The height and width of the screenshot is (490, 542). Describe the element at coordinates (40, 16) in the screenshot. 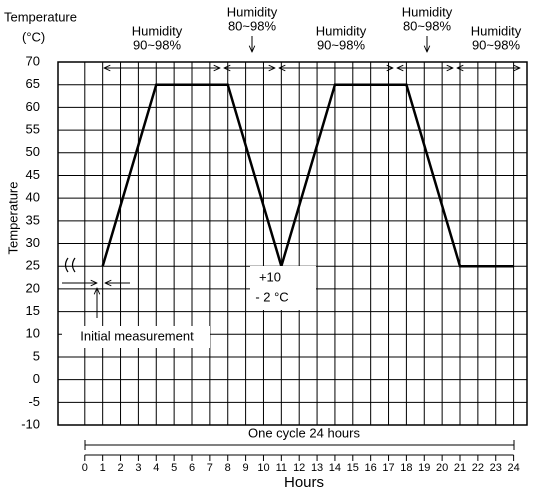

I see `axis-title: Temperature` at that location.